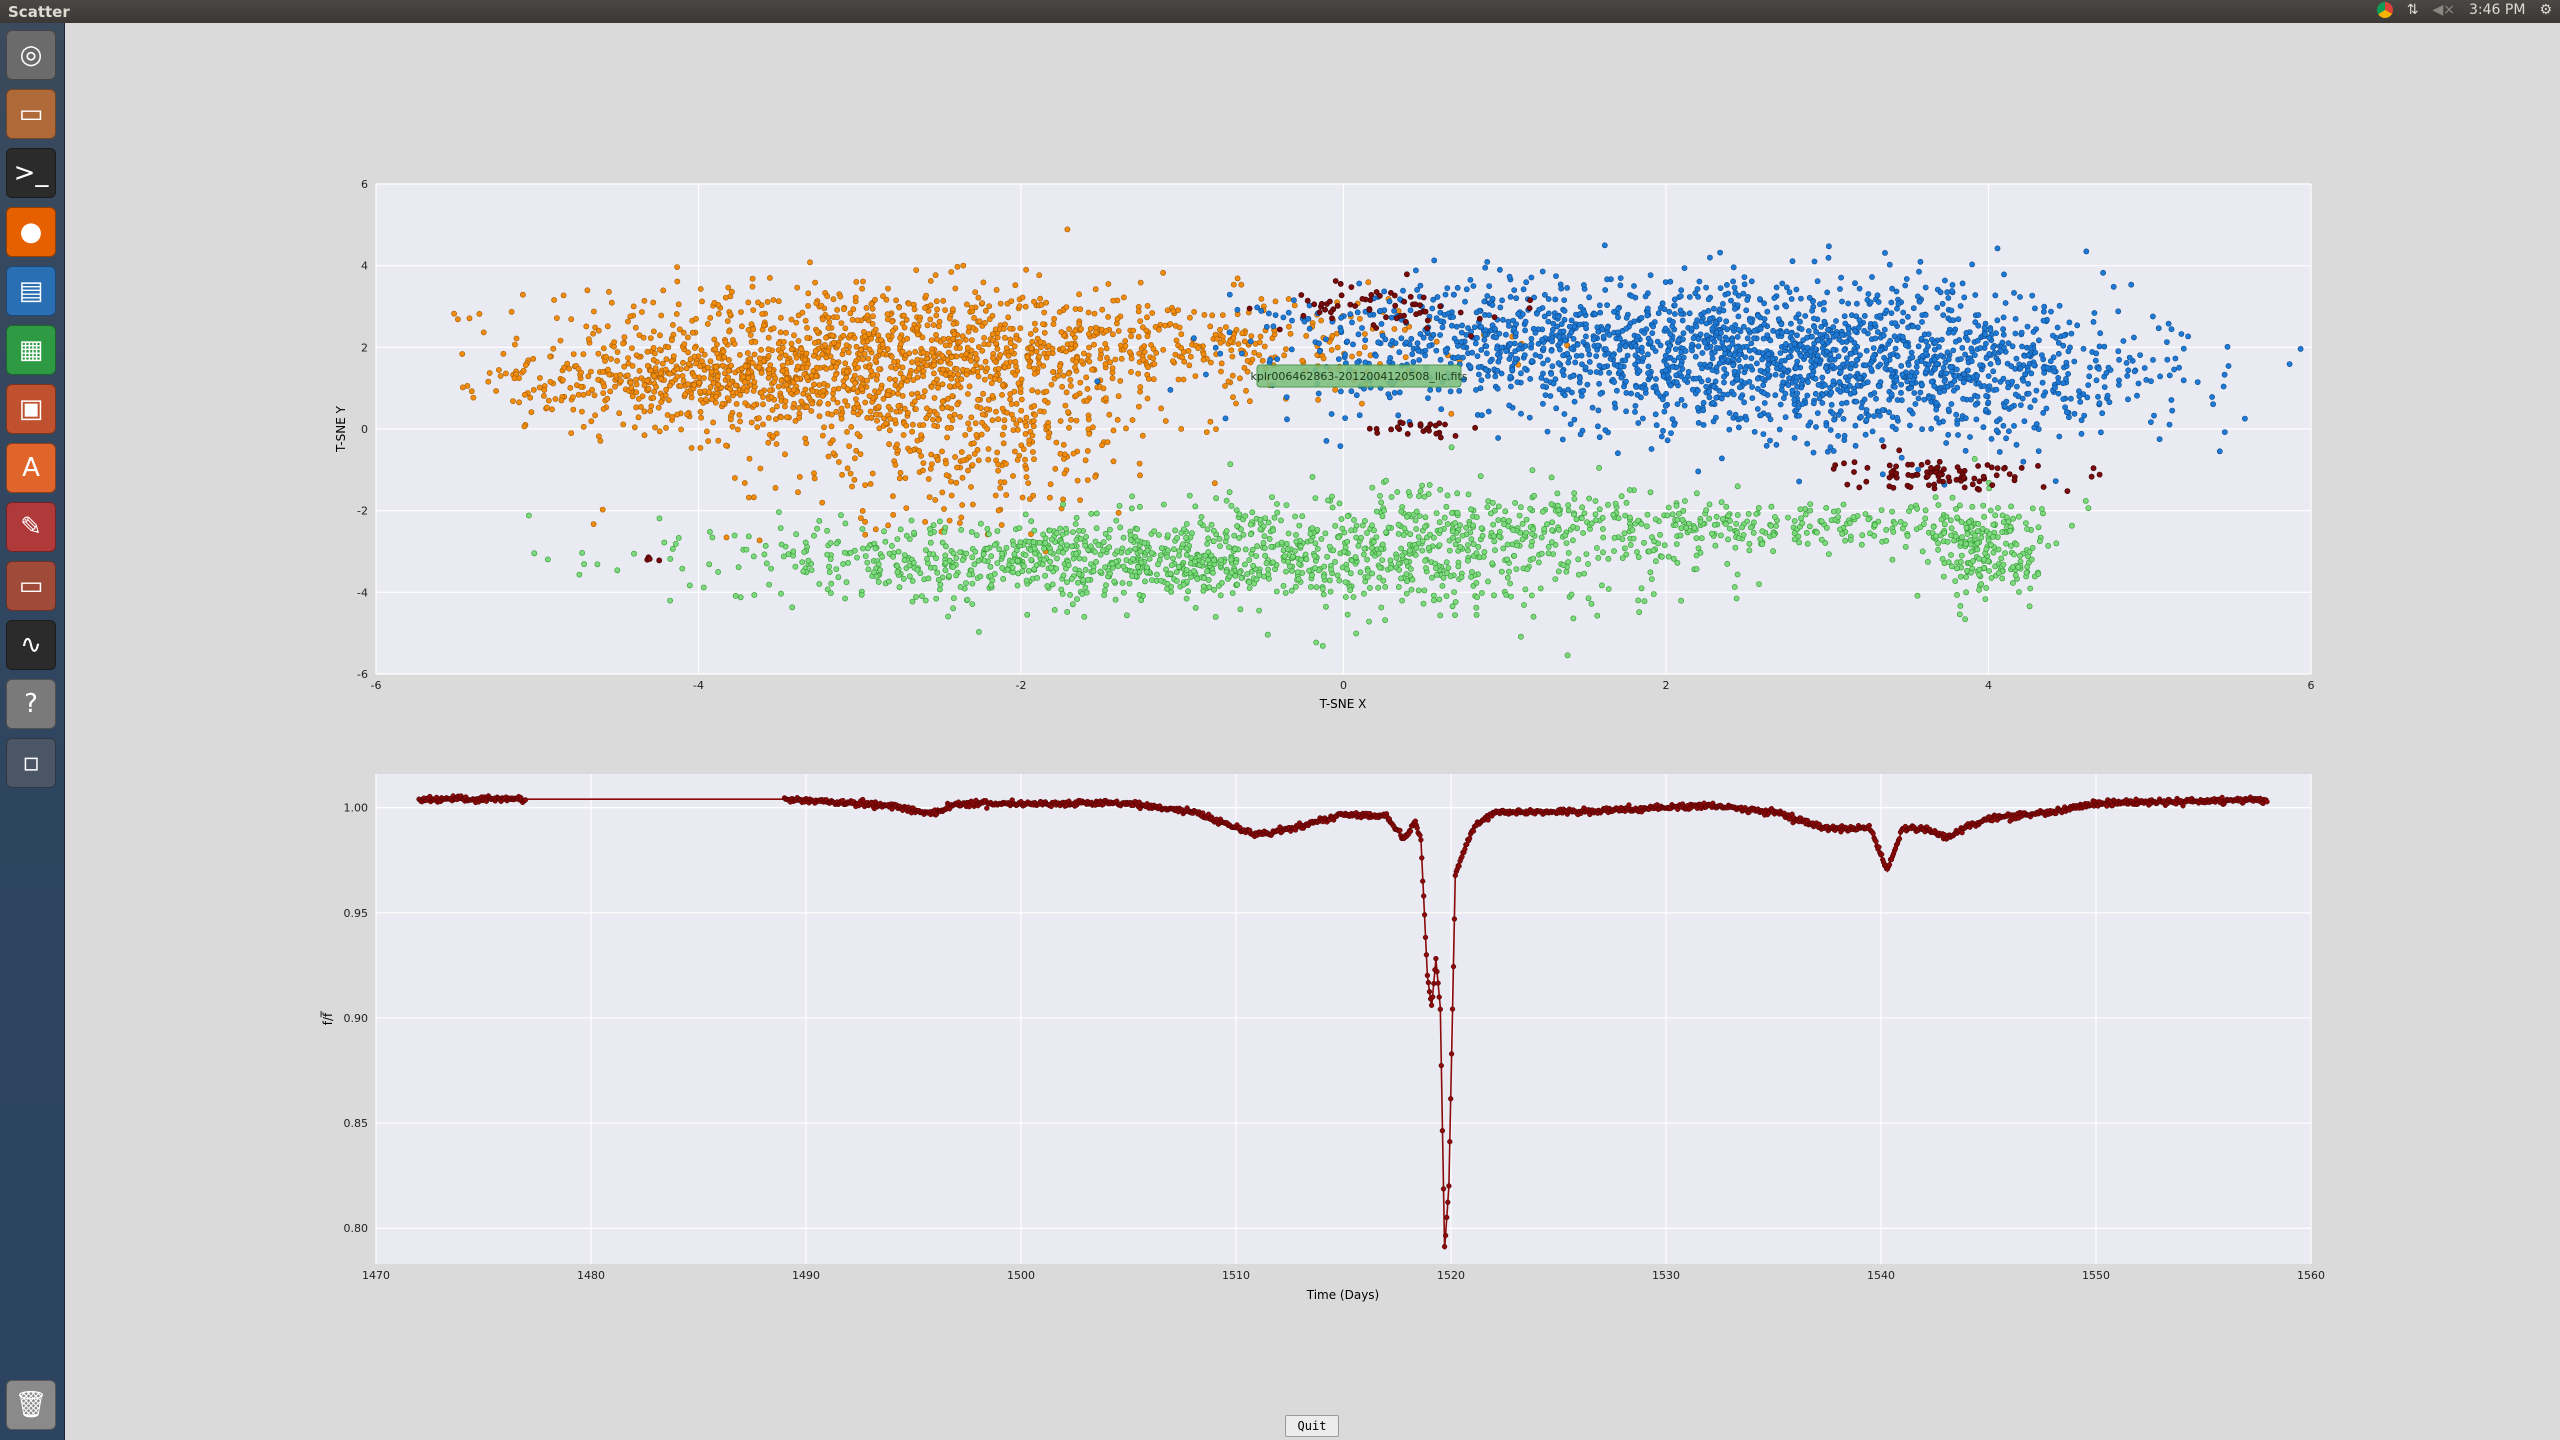 The height and width of the screenshot is (1440, 2560). Describe the element at coordinates (31, 55) in the screenshot. I see `dash-icon: ◎` at that location.